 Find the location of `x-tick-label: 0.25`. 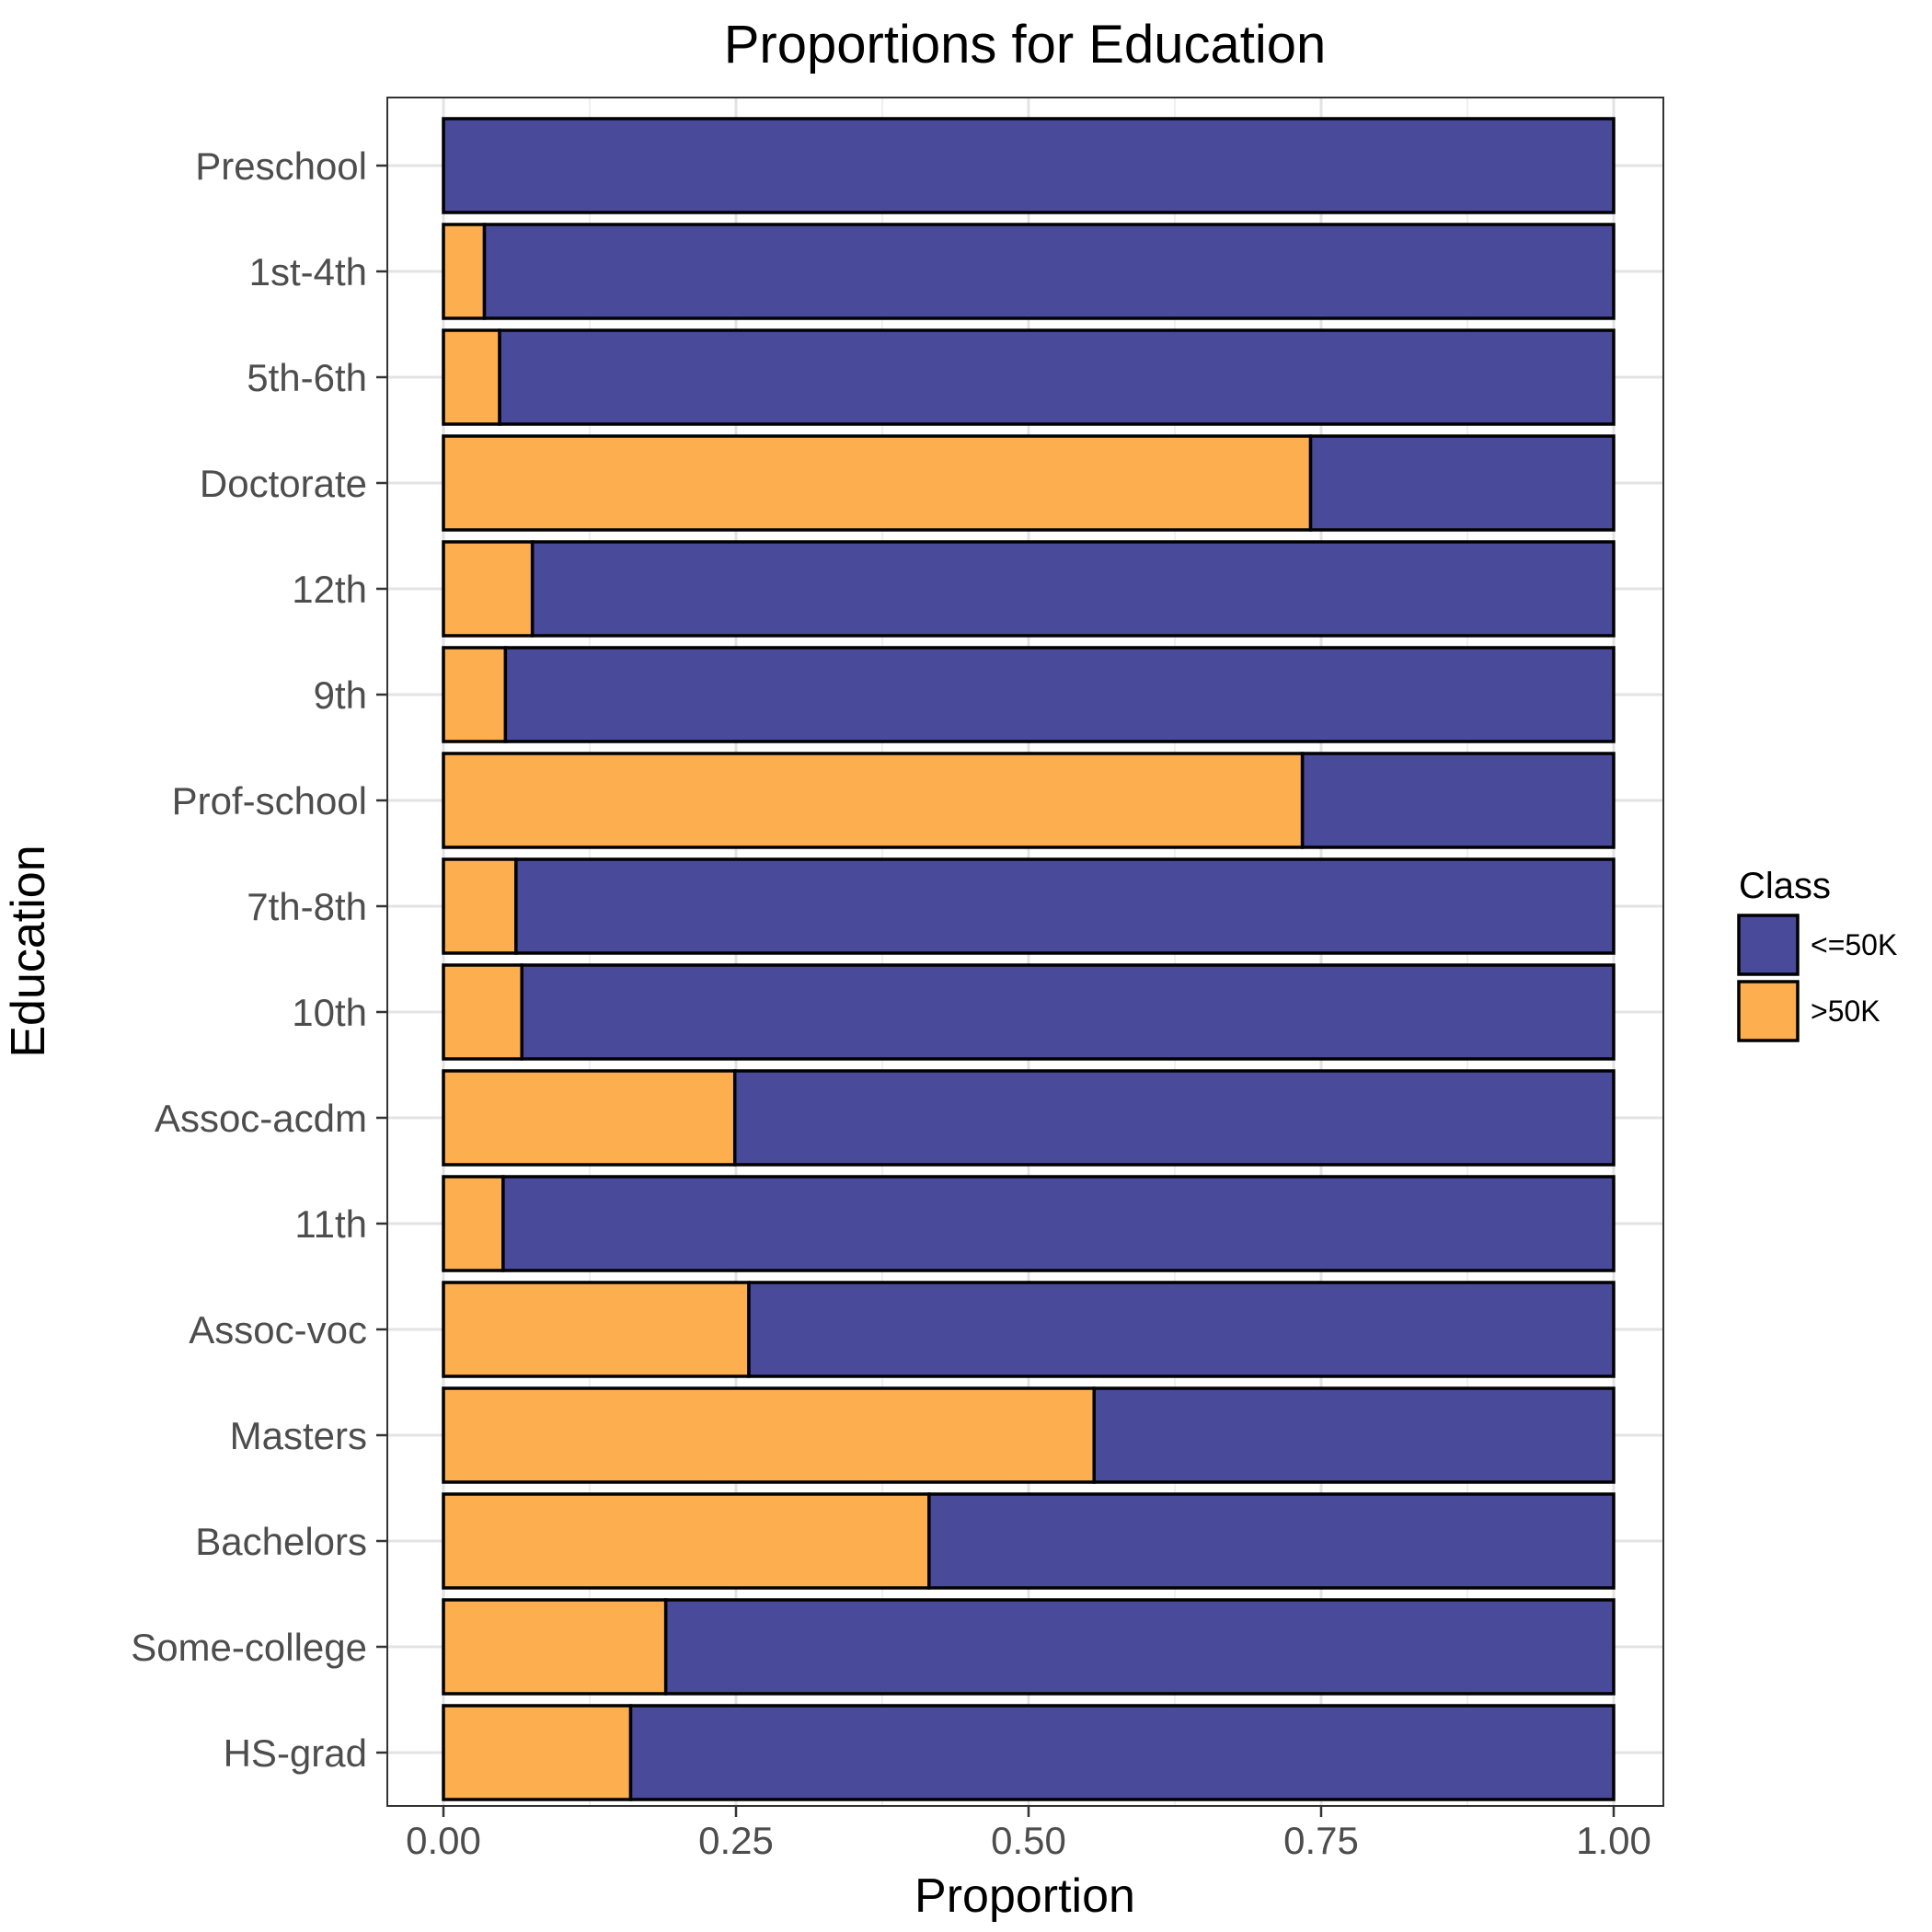

x-tick-label: 0.25 is located at coordinates (736, 1840).